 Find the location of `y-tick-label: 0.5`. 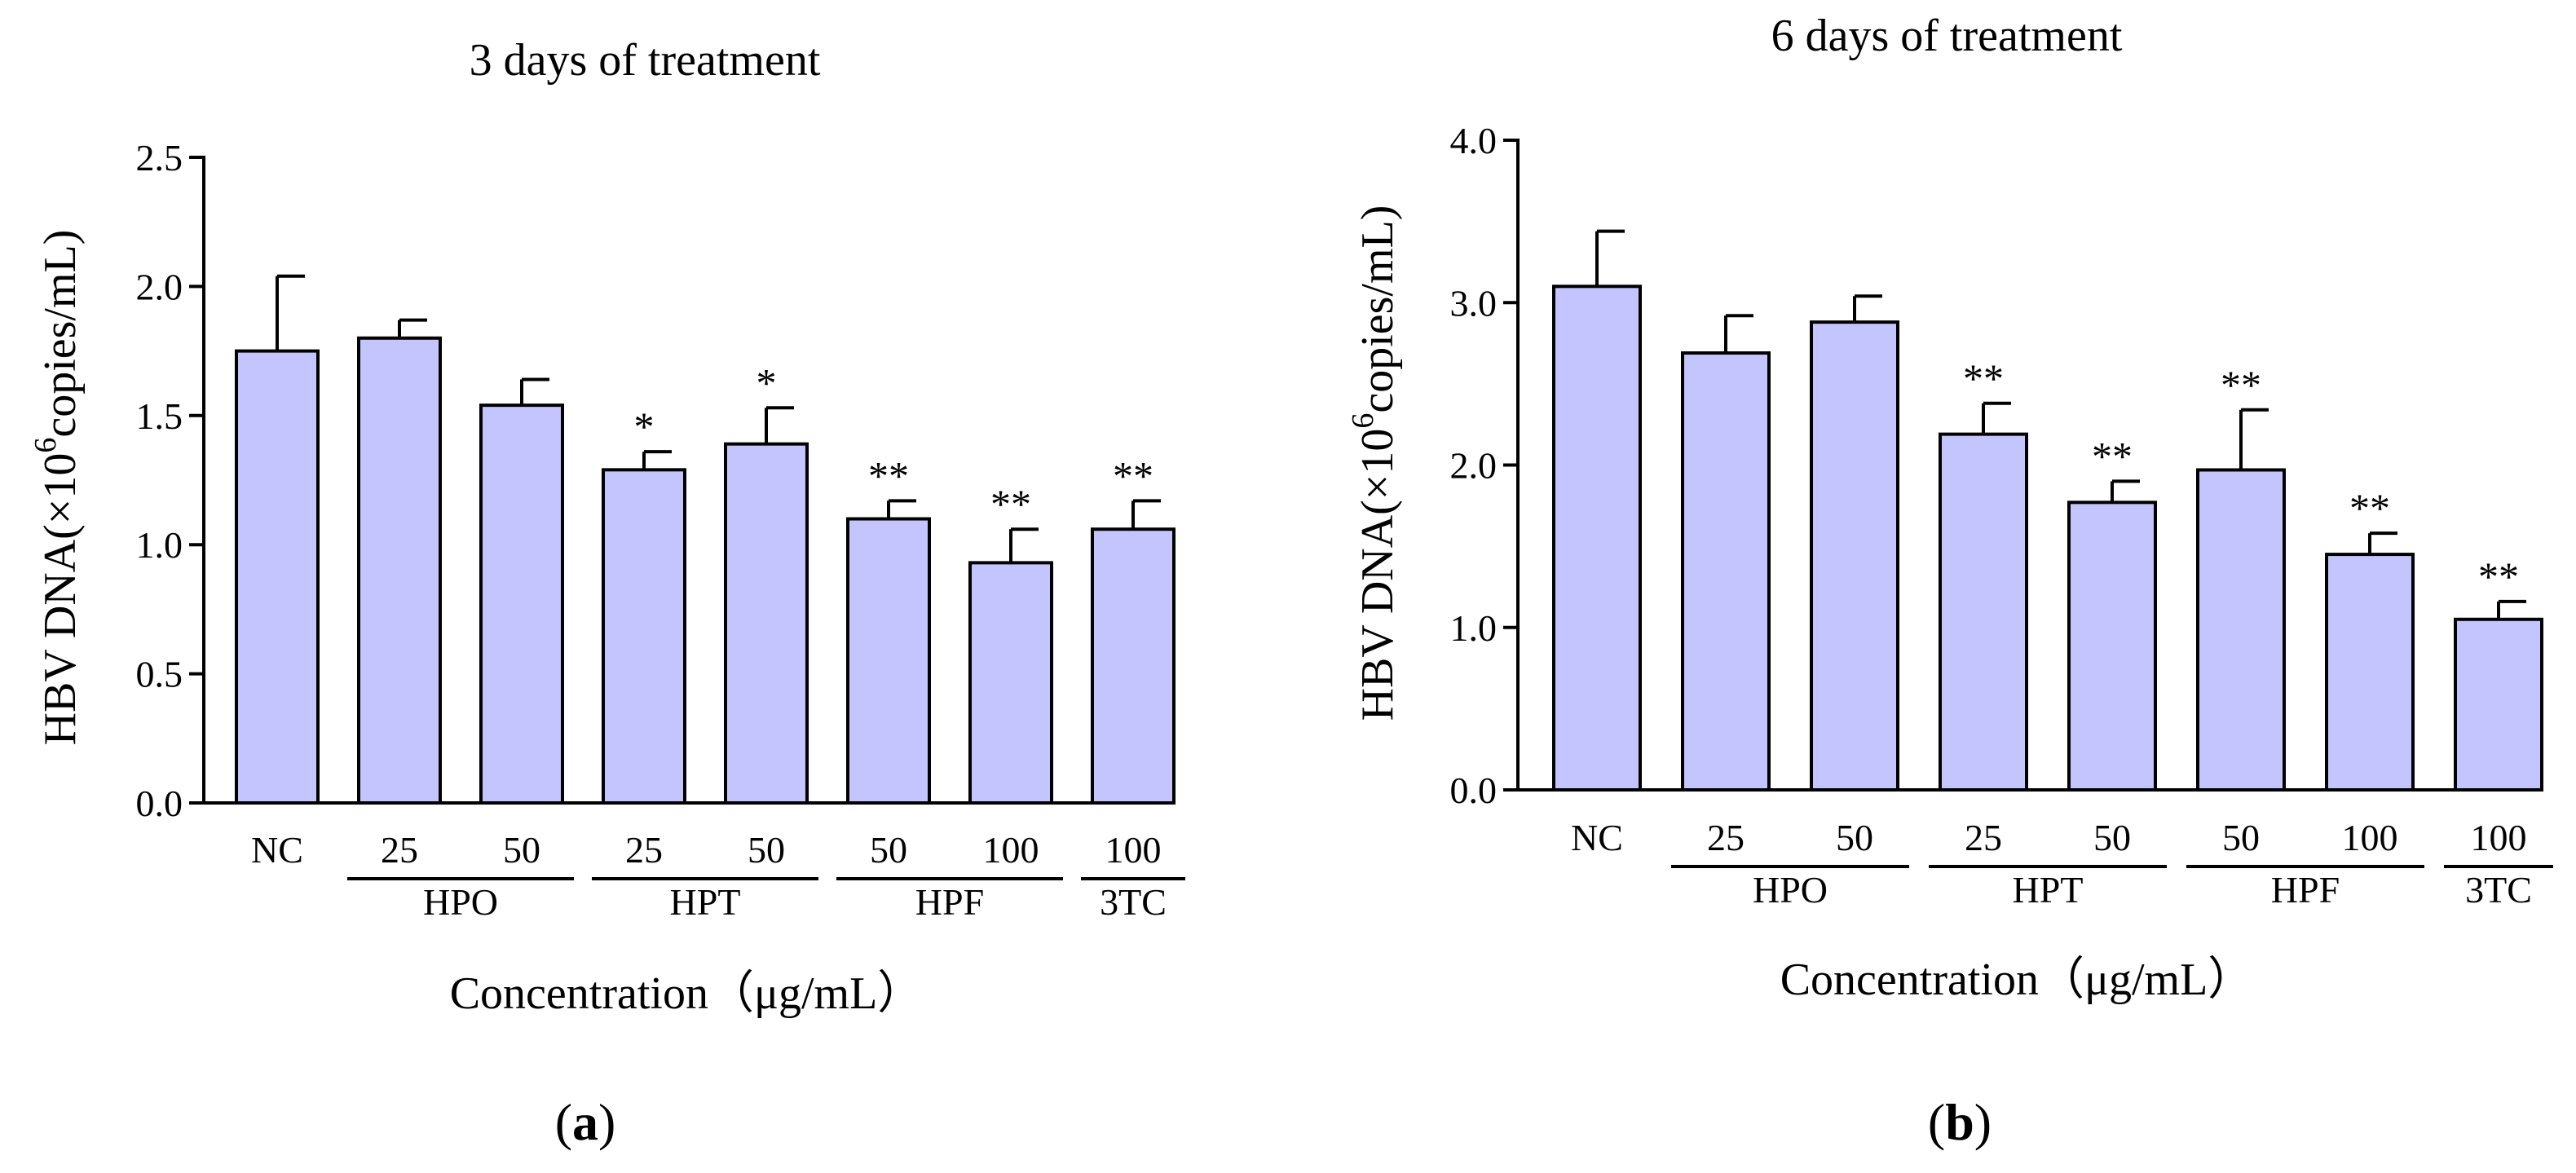

y-tick-label: 0.5 is located at coordinates (159, 674).